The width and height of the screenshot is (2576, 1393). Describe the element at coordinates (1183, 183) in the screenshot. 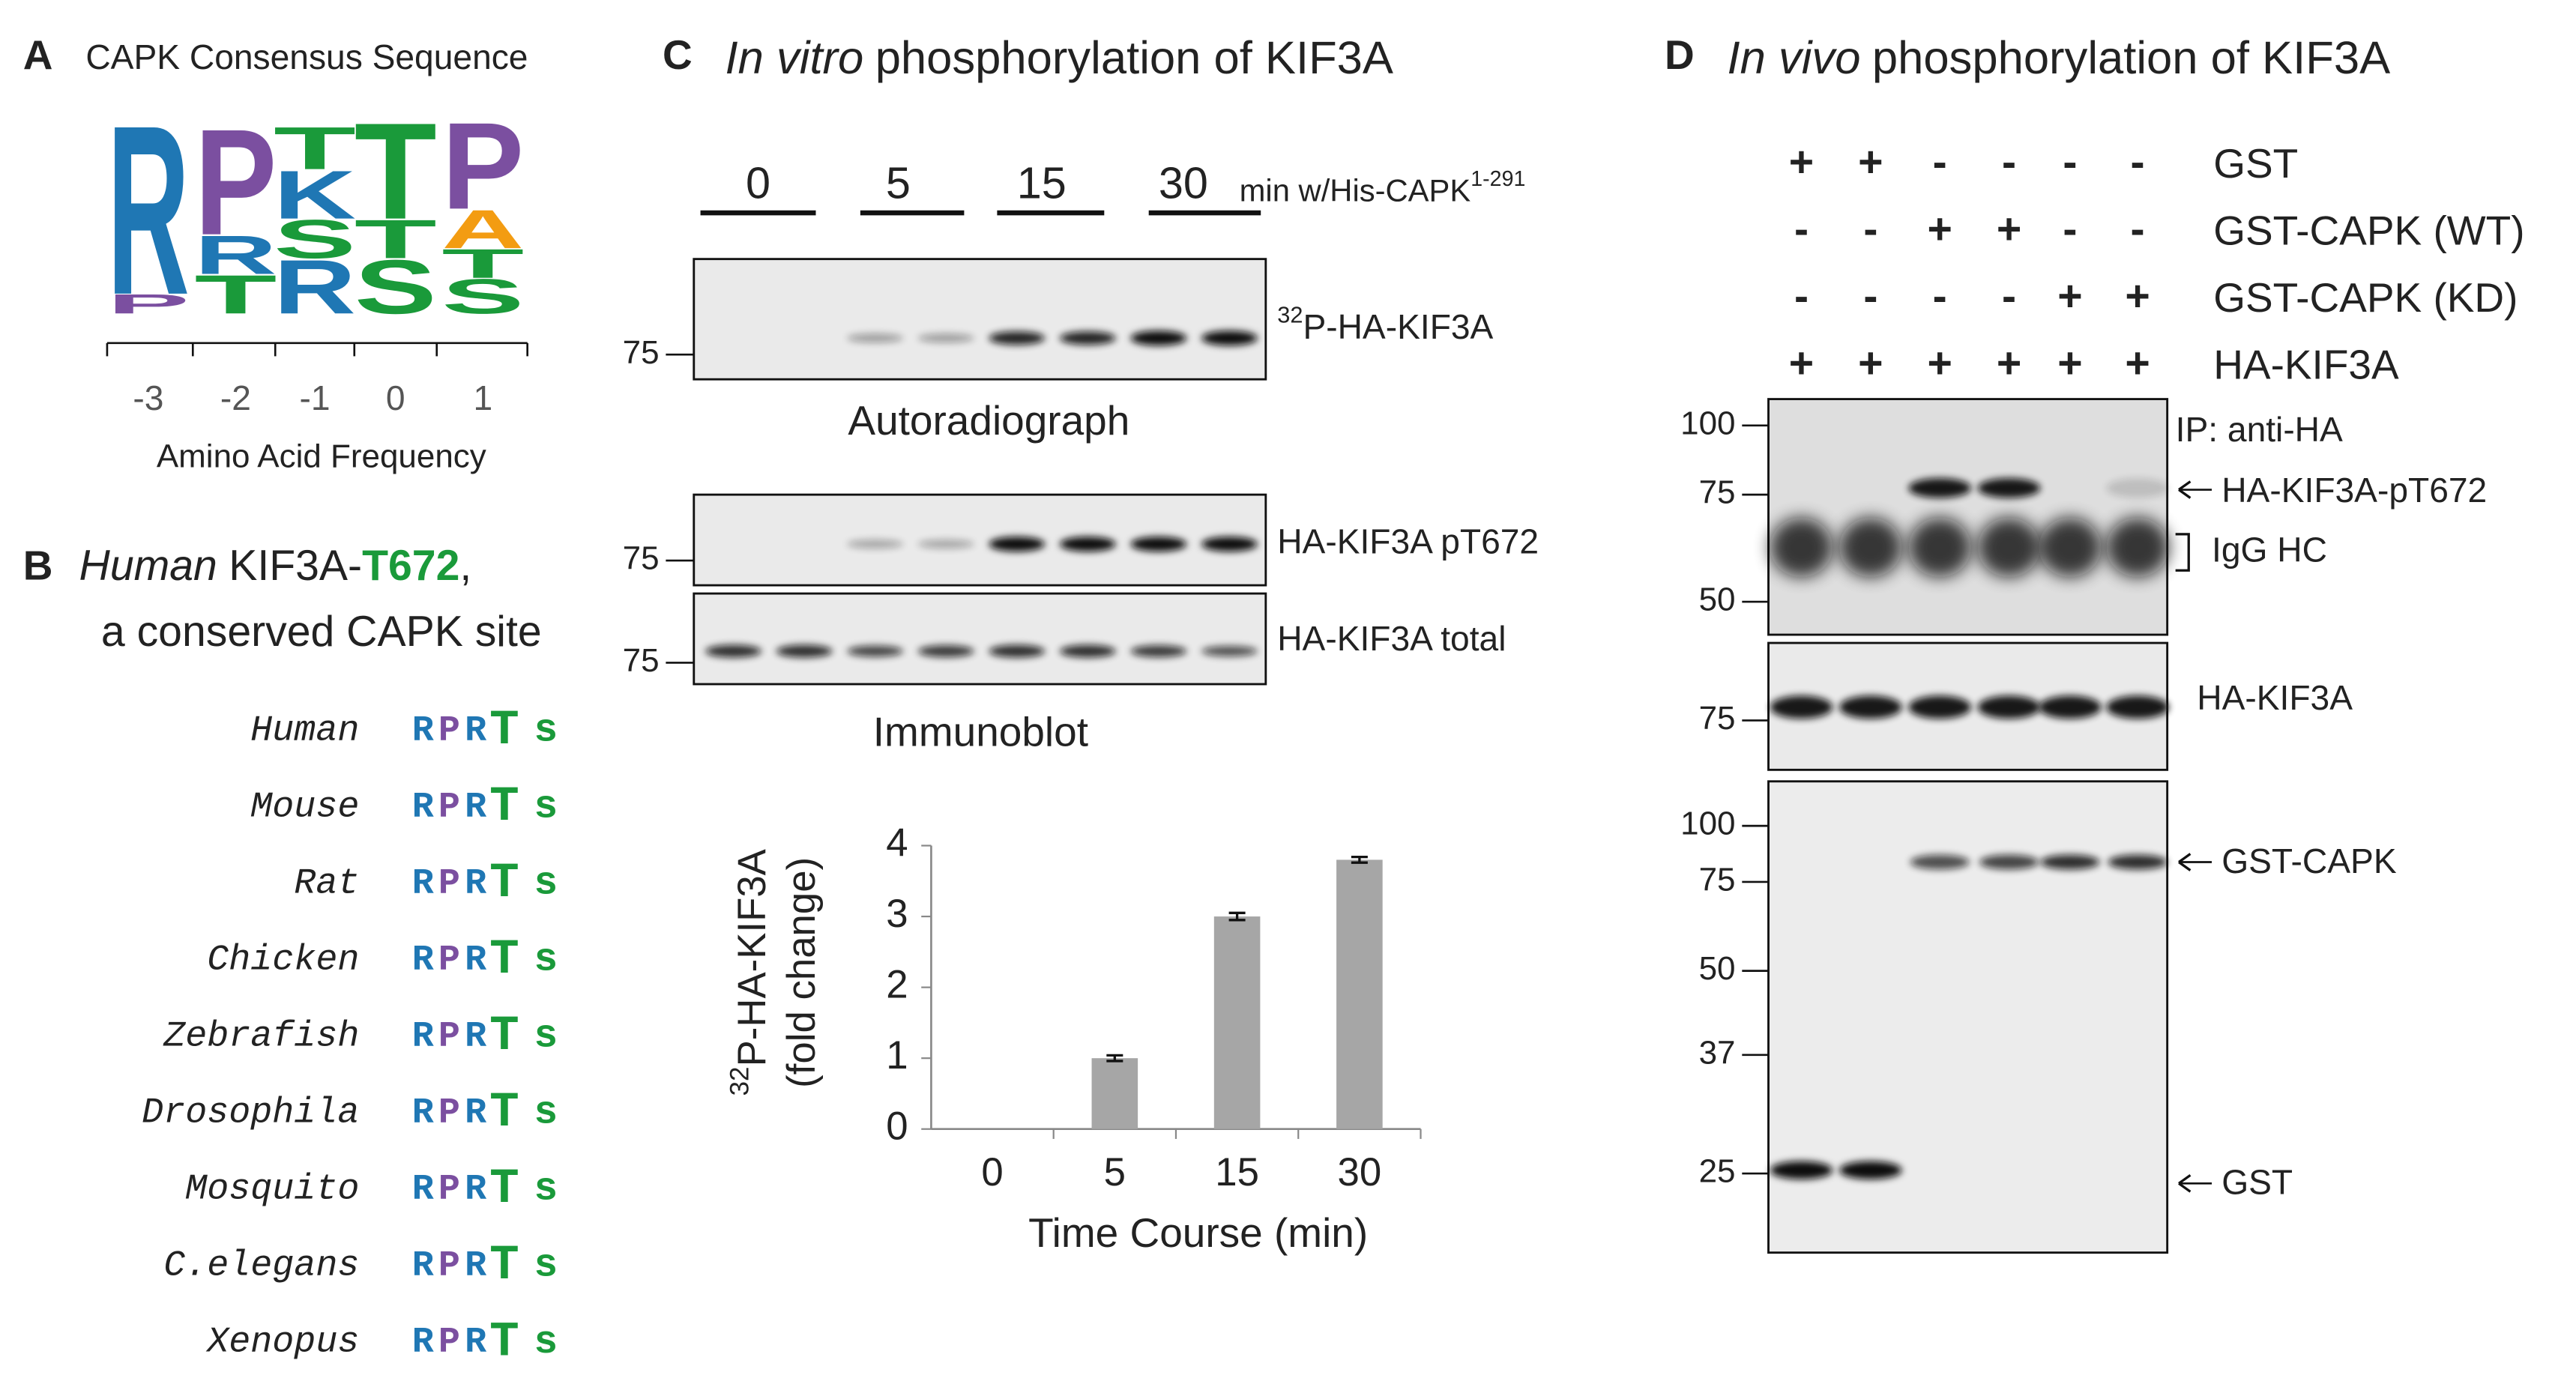

I see `timepoint-label: 30` at that location.